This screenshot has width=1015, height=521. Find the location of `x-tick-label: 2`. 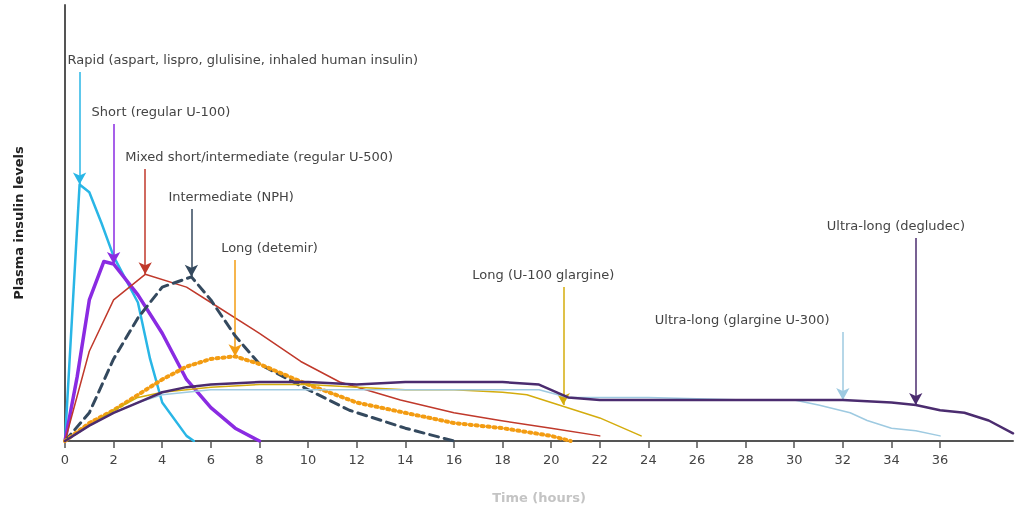

x-tick-label: 2 is located at coordinates (113, 459).